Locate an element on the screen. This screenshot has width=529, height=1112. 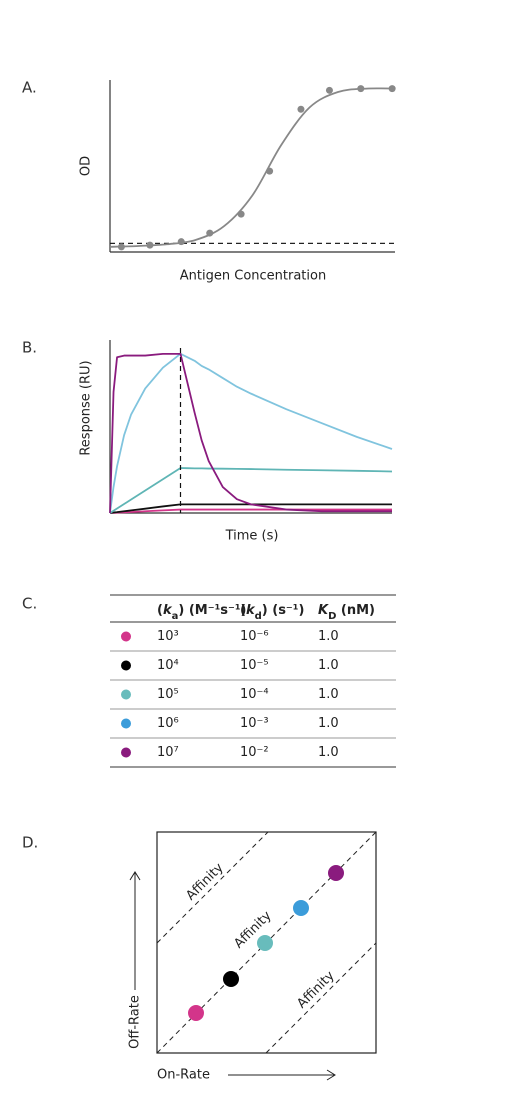
table-cell: 10⁻⁶ is located at coordinates (254, 636).